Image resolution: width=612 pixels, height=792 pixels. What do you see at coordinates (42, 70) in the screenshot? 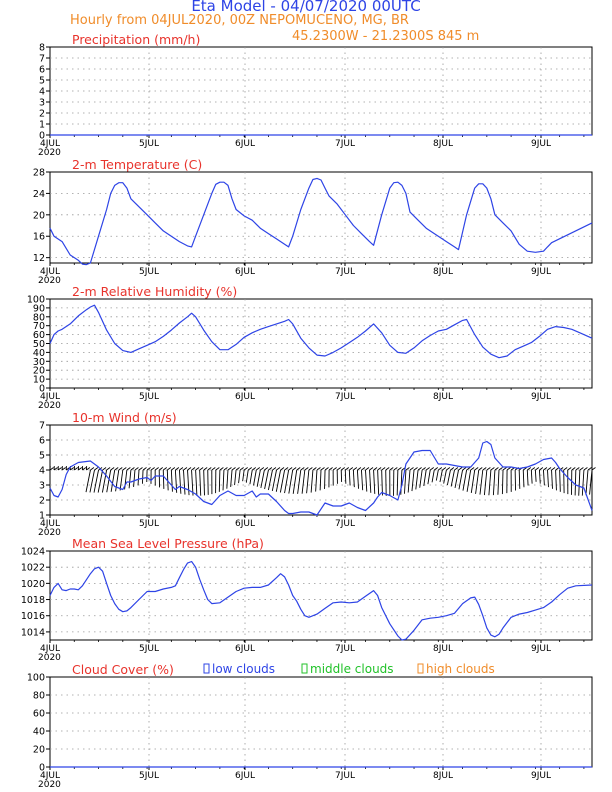
I see `precip-ytick-label: 6` at bounding box center [42, 70].